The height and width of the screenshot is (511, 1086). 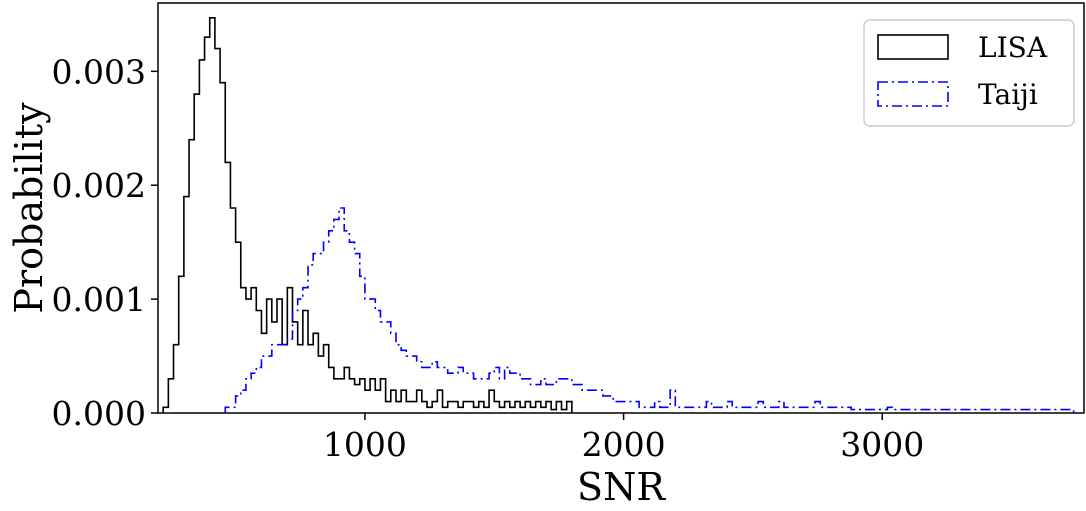 I want to click on legend-swatch-taiji, so click(x=913, y=94).